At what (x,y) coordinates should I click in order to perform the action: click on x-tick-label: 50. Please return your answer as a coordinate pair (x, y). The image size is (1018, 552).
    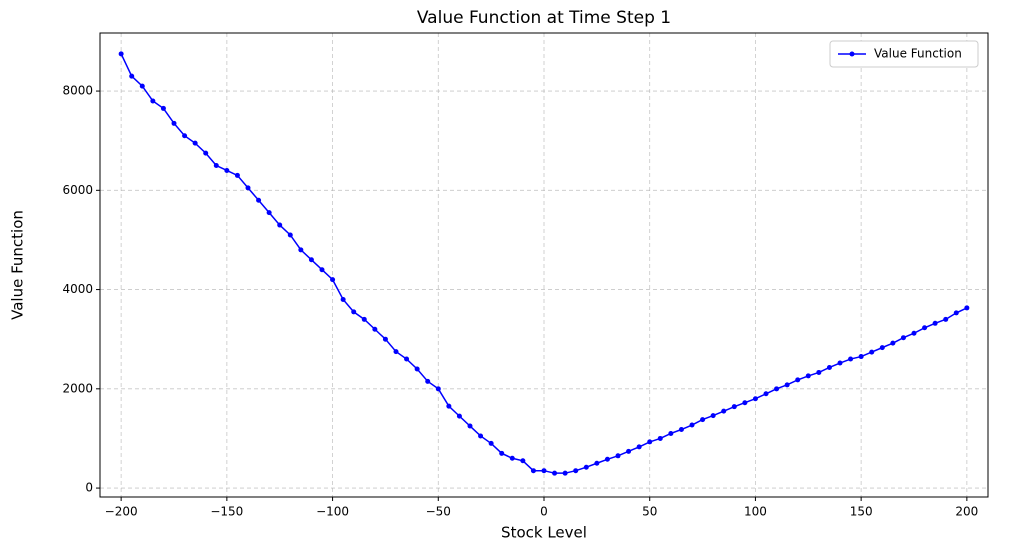
    Looking at the image, I should click on (649, 512).